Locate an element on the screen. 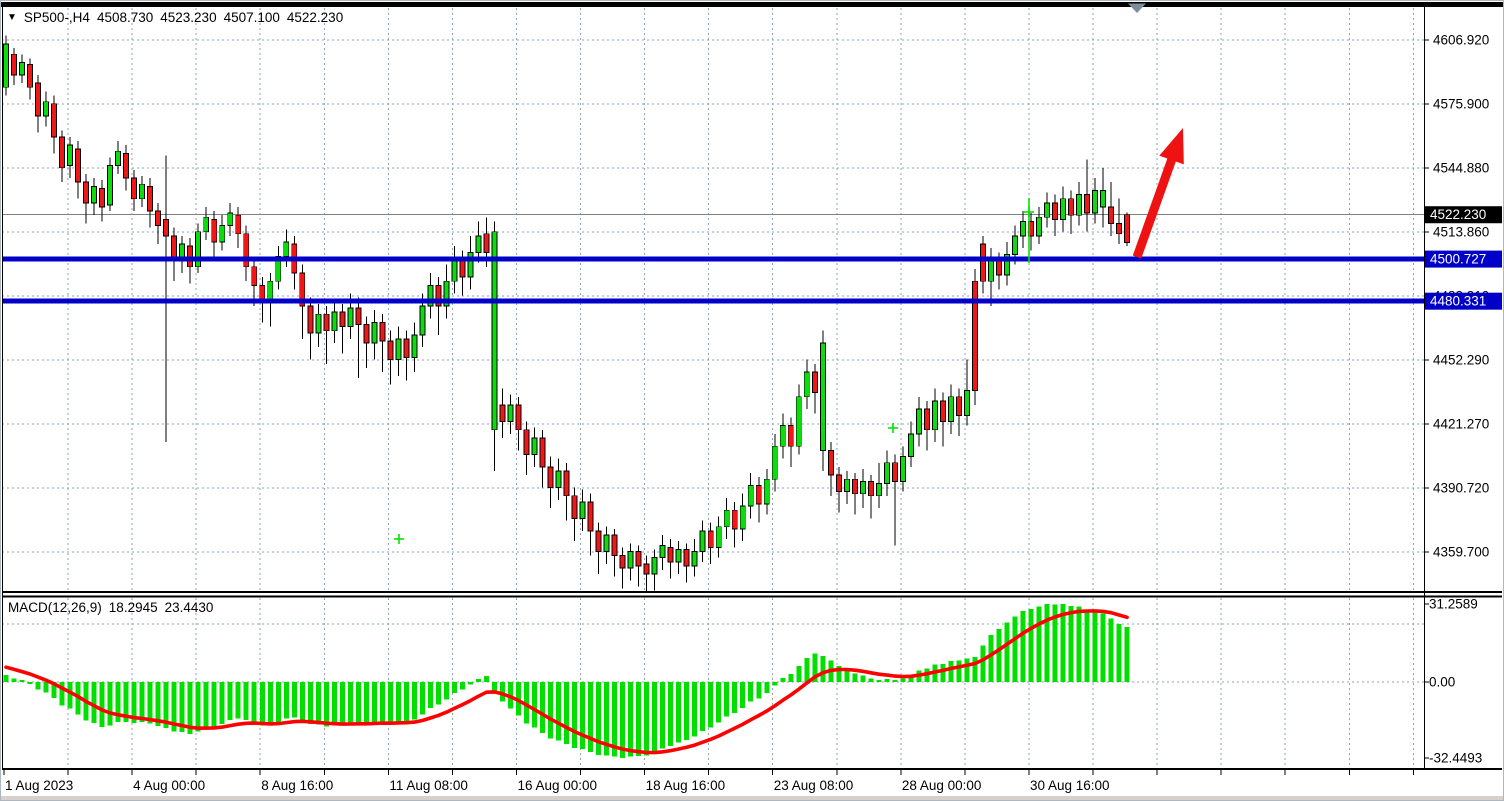 This screenshot has height=801, width=1504. trend-arrow-shaft is located at coordinates (1155, 205).